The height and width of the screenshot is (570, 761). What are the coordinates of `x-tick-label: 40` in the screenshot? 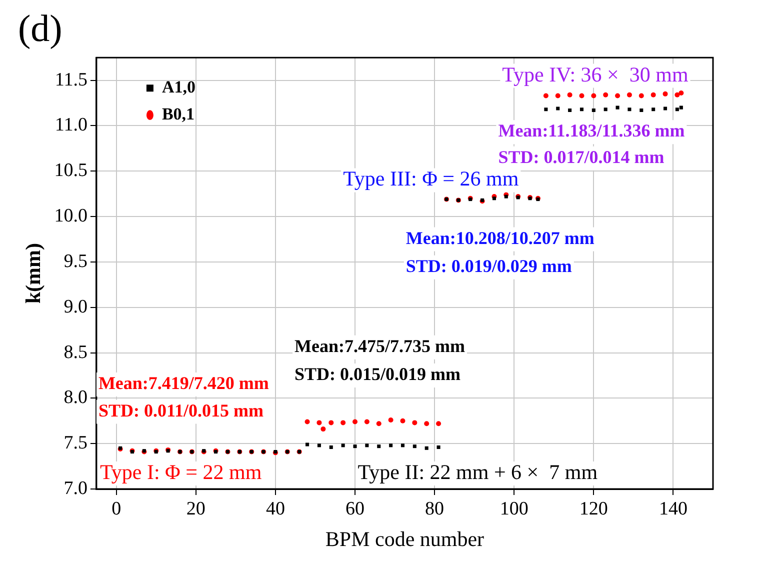 It's located at (275, 509).